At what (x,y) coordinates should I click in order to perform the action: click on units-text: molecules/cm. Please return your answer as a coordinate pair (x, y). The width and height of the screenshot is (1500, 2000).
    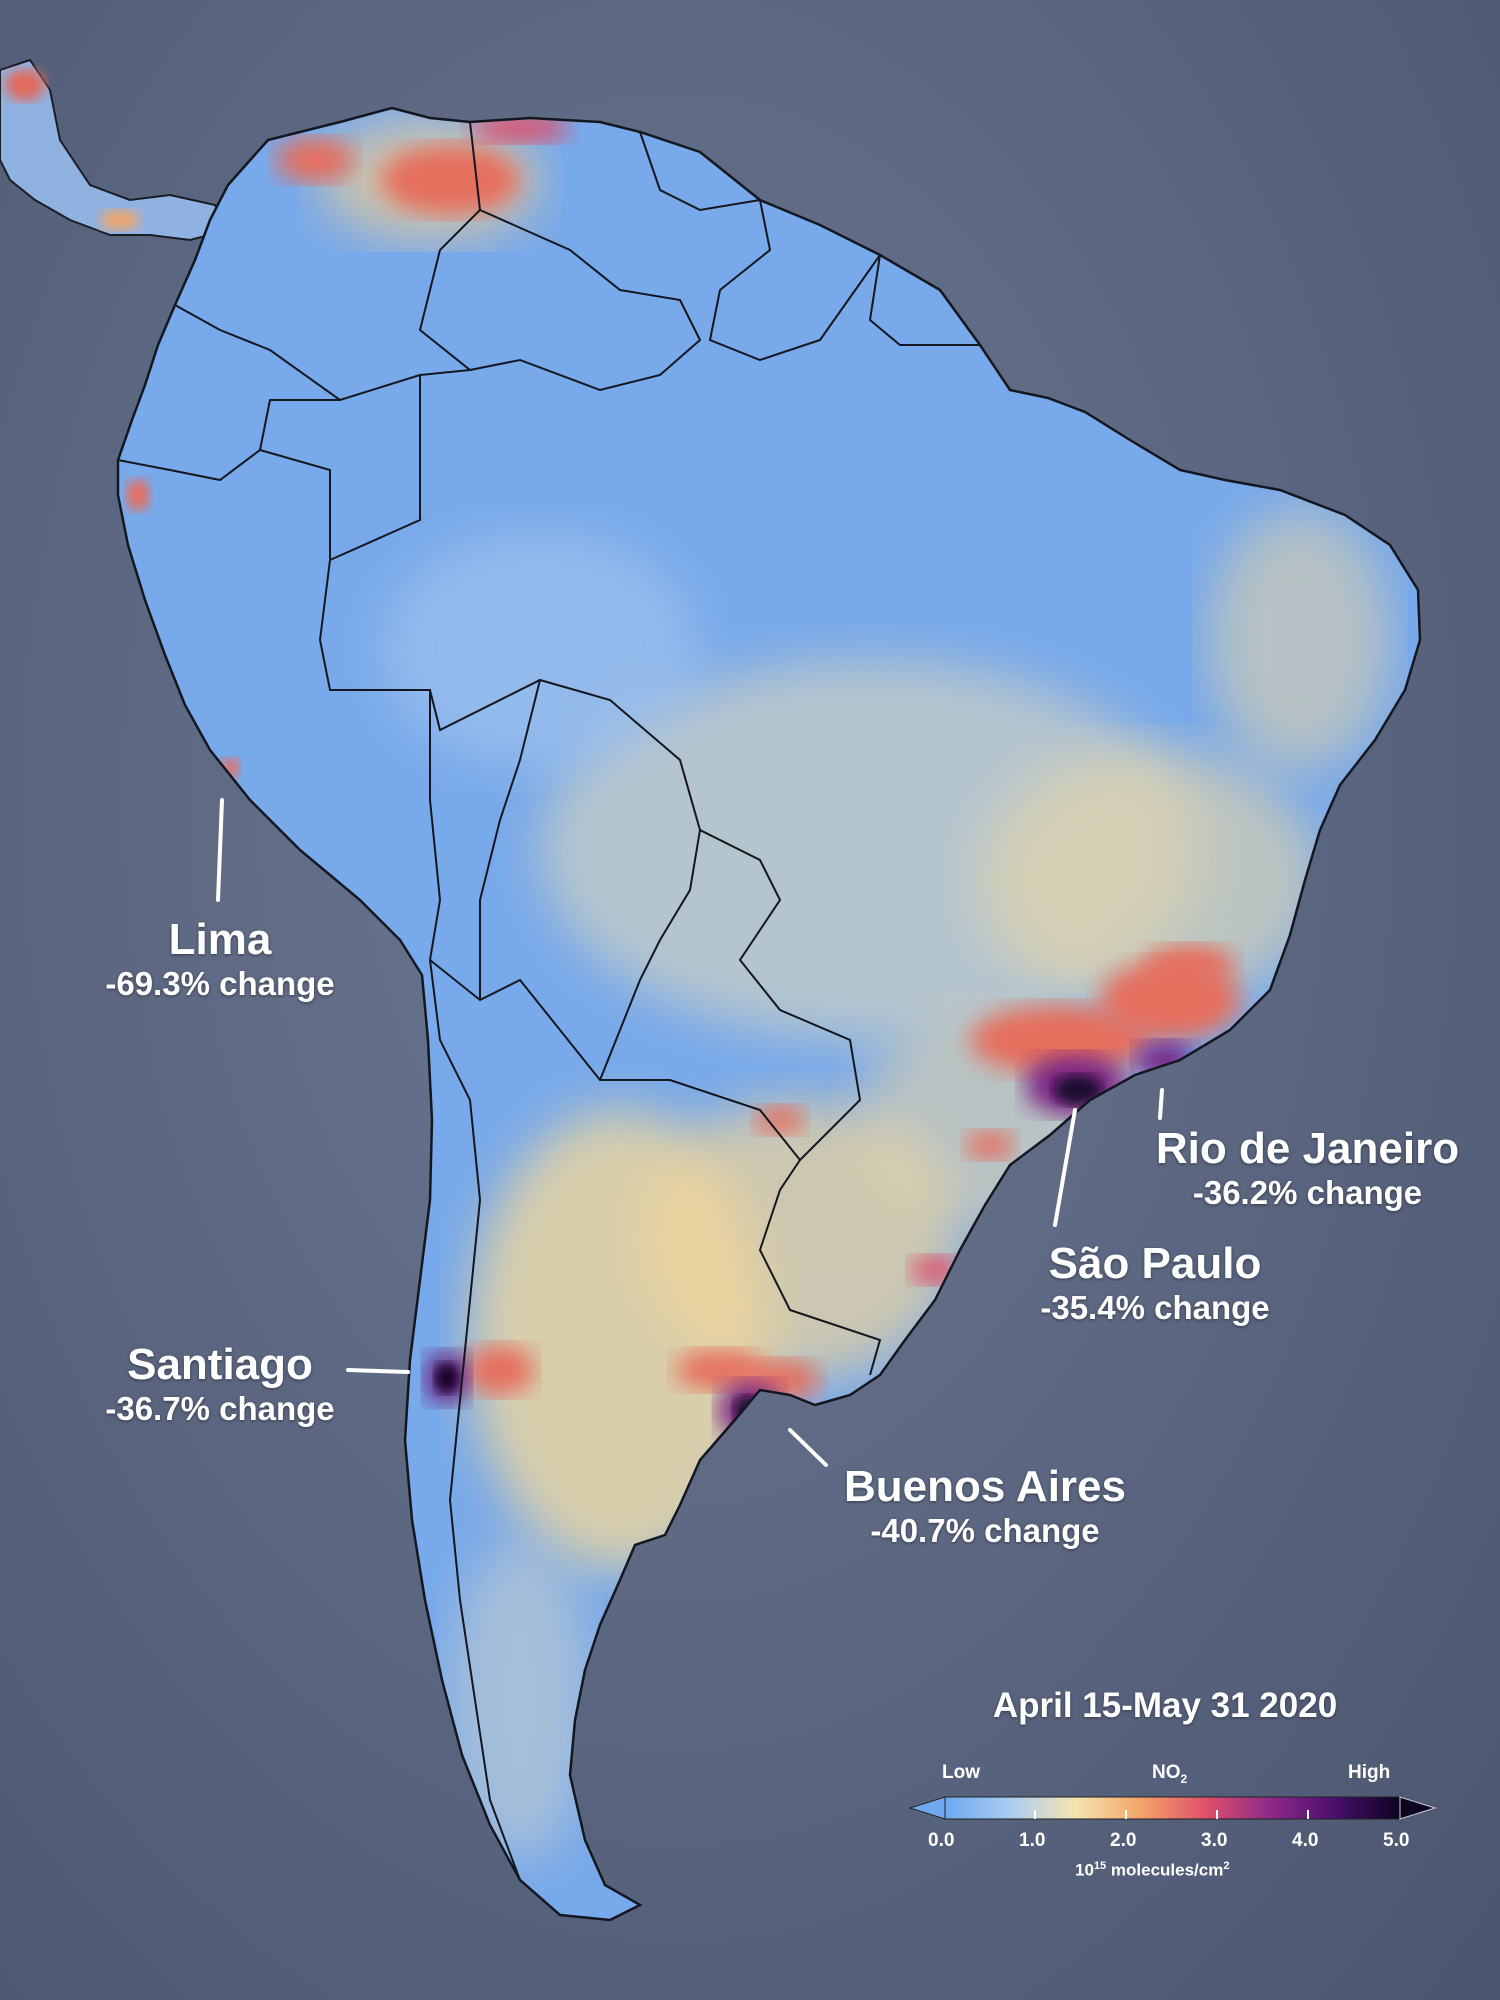
    Looking at the image, I should click on (1165, 1870).